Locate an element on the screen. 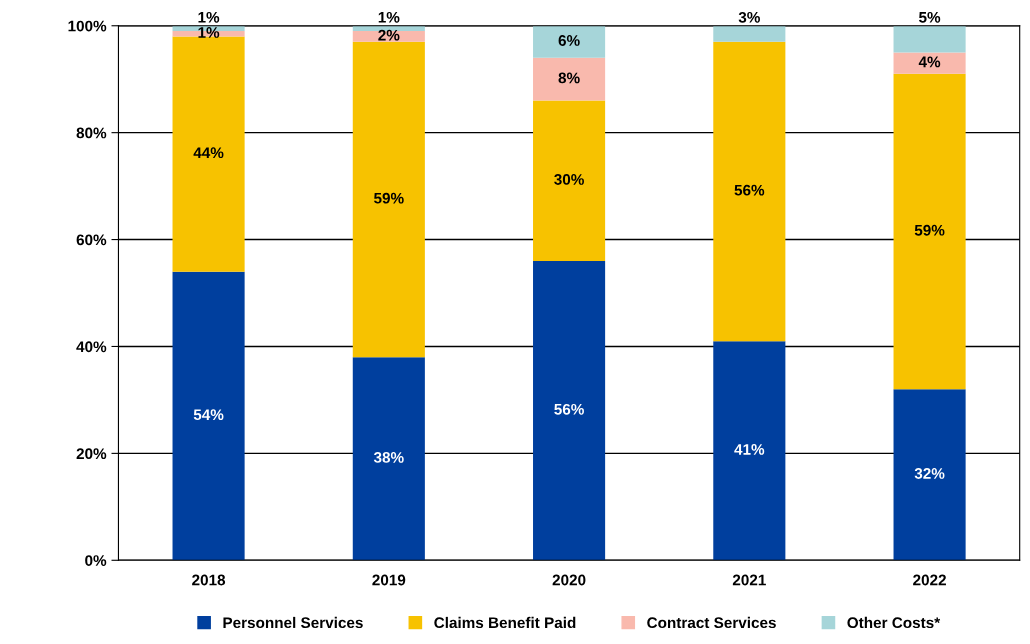  data-label: 54% is located at coordinates (208, 415).